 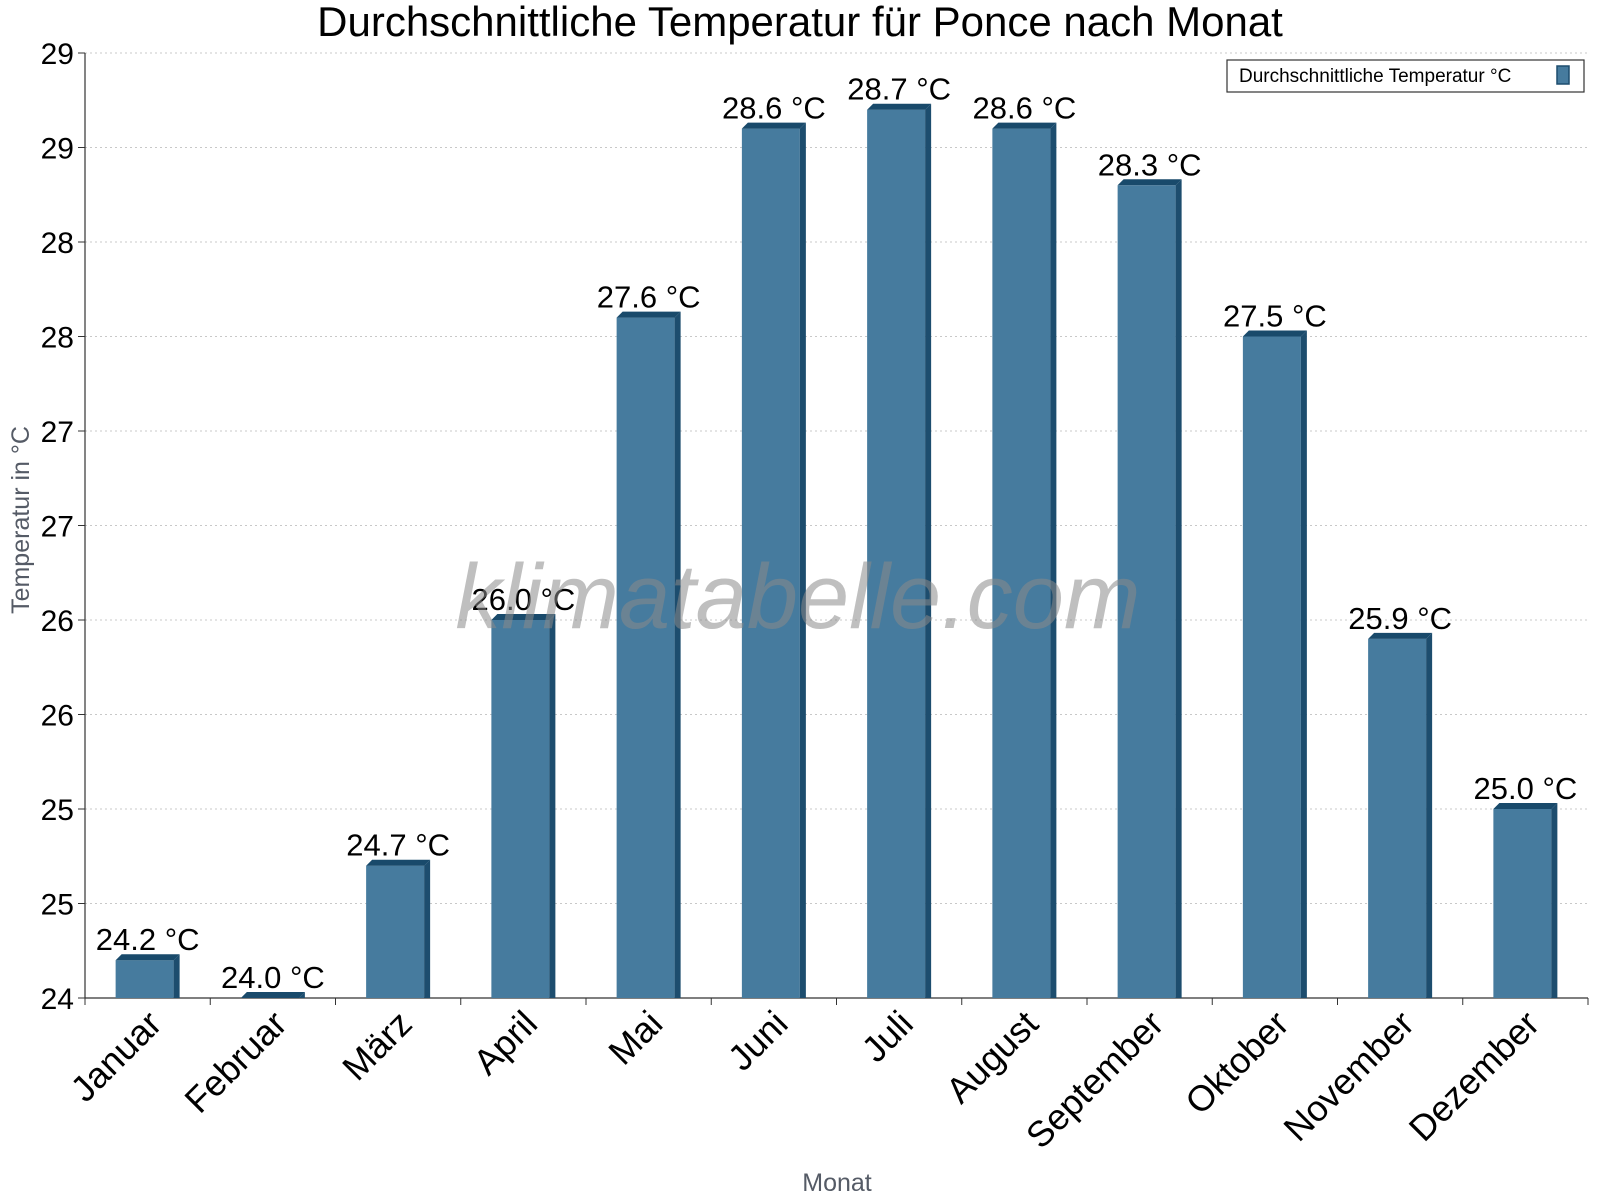 I want to click on data-label: 28.7 °C, so click(x=899, y=89).